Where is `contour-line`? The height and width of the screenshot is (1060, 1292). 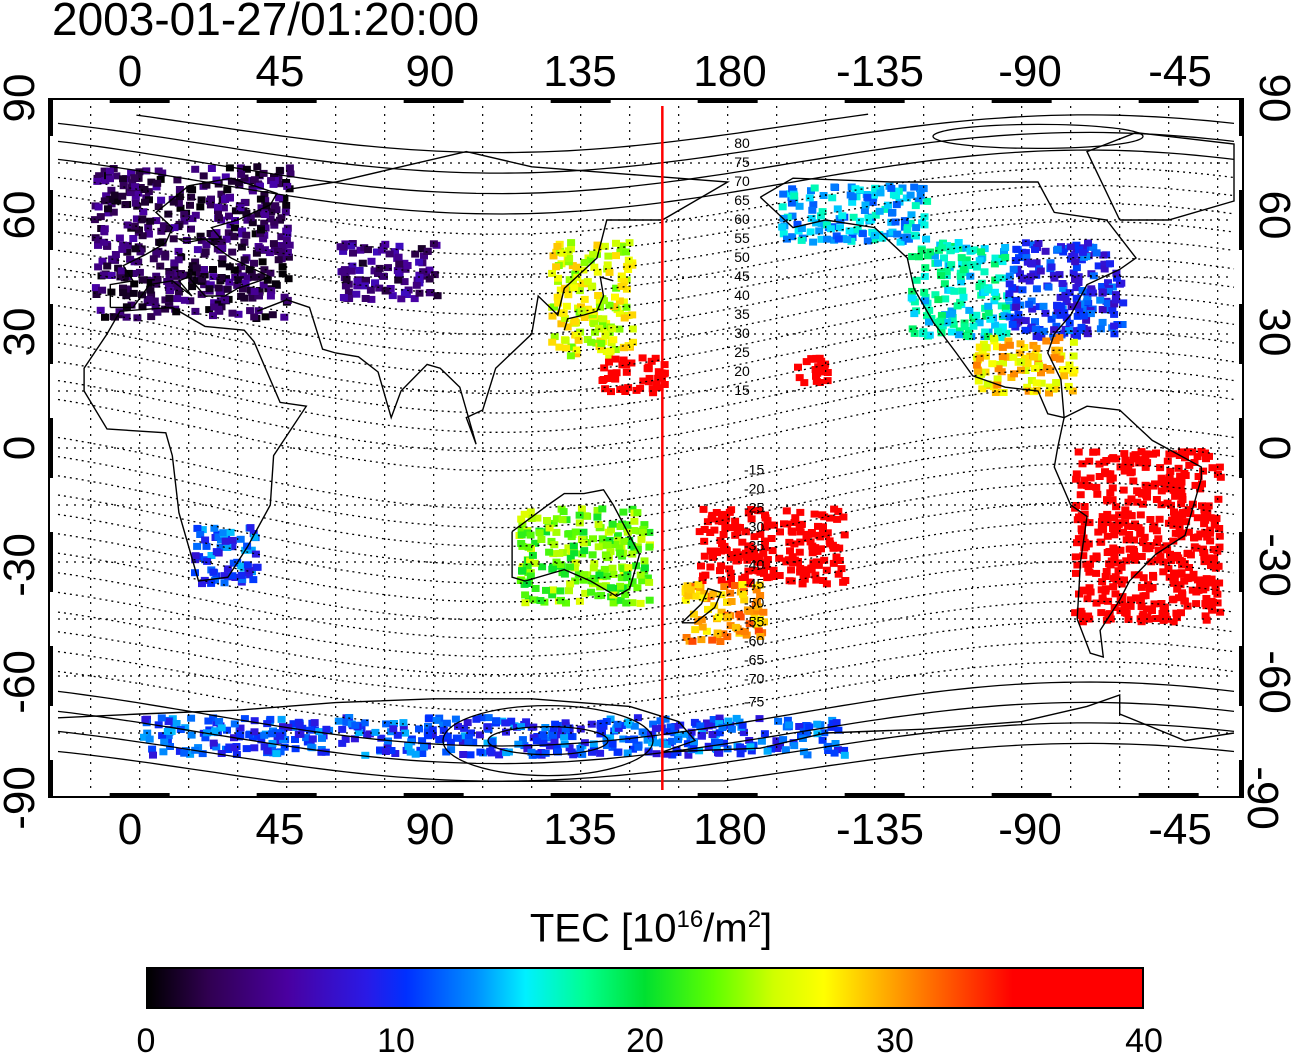 contour-line is located at coordinates (646, 277).